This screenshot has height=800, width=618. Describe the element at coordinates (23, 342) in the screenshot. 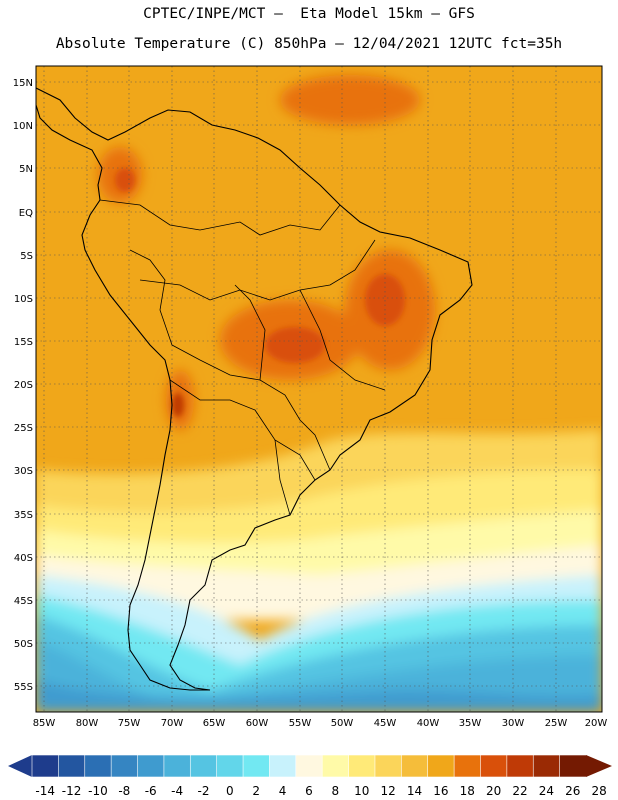

I see `lat-label-15s: 15S` at that location.